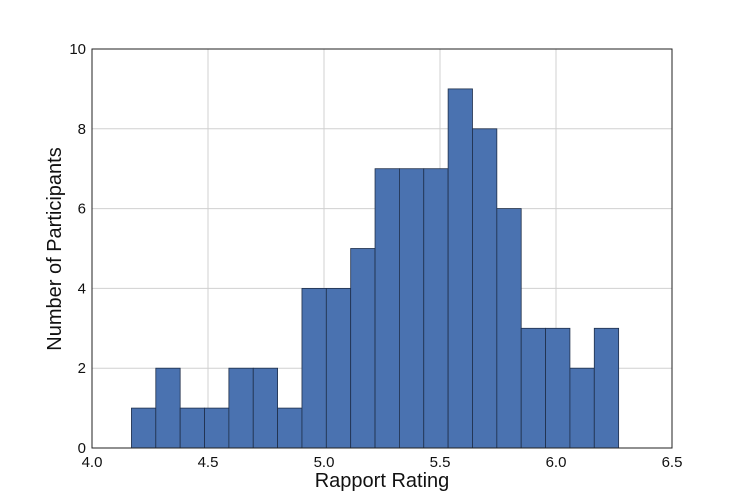 Image resolution: width=747 pixels, height=498 pixels. Describe the element at coordinates (556, 462) in the screenshot. I see `x-tick-label: 6.0` at that location.